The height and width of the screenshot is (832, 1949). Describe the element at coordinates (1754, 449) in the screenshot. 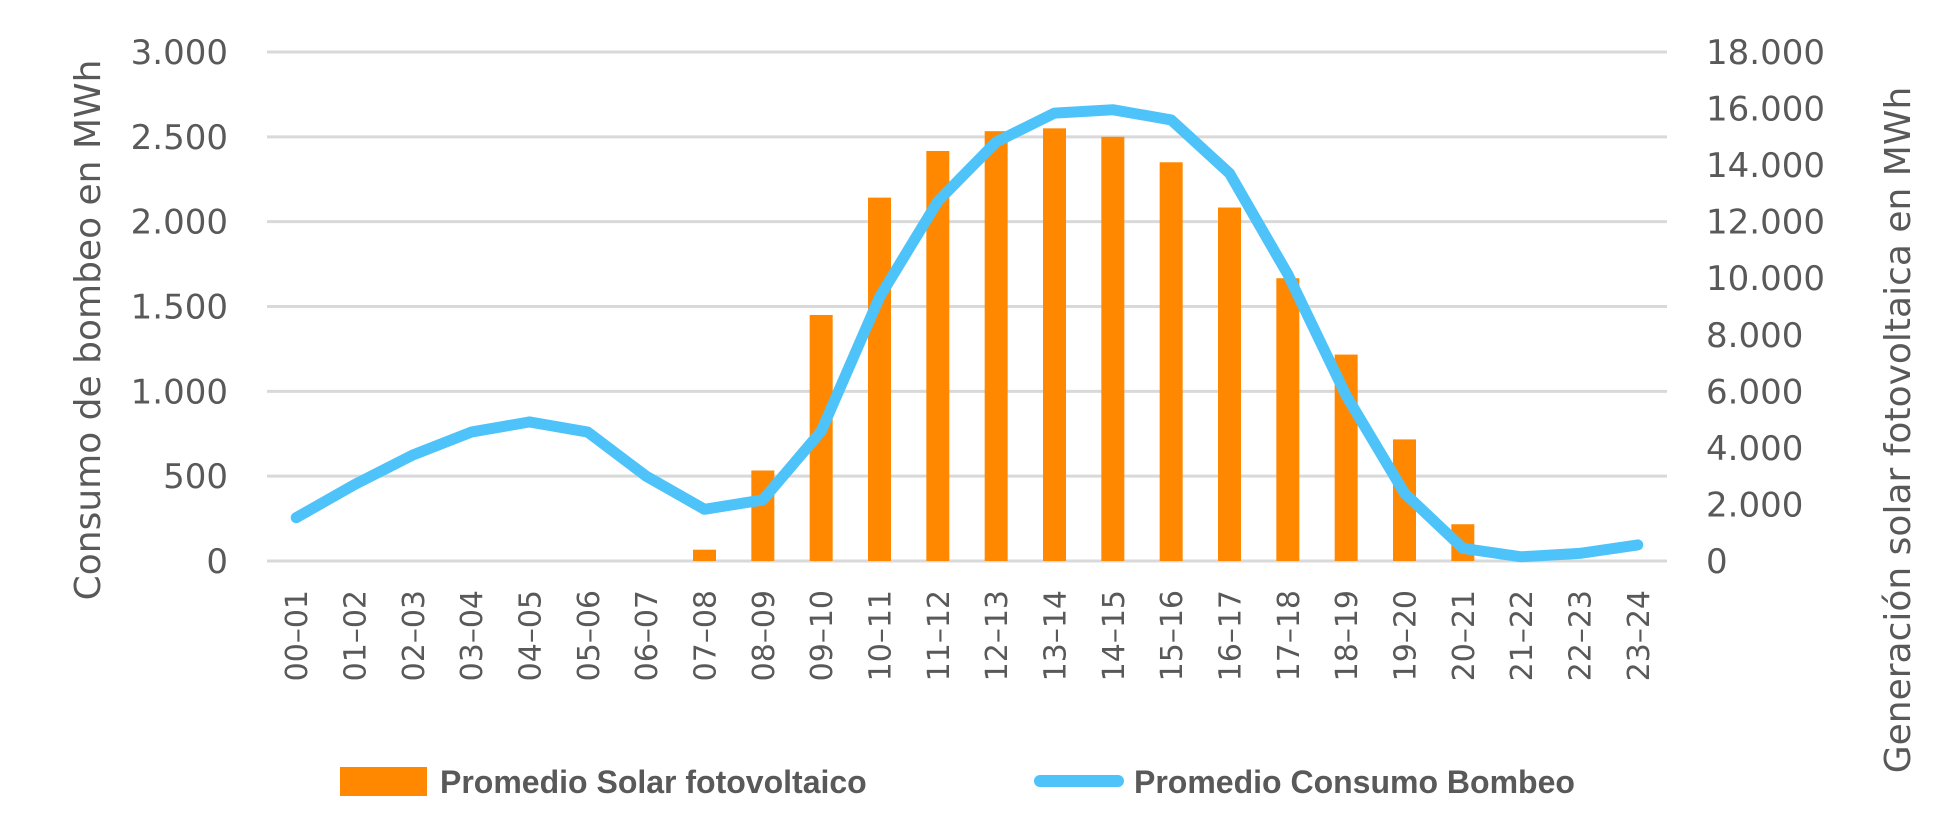

I see `right-tick-label: 4.000` at that location.